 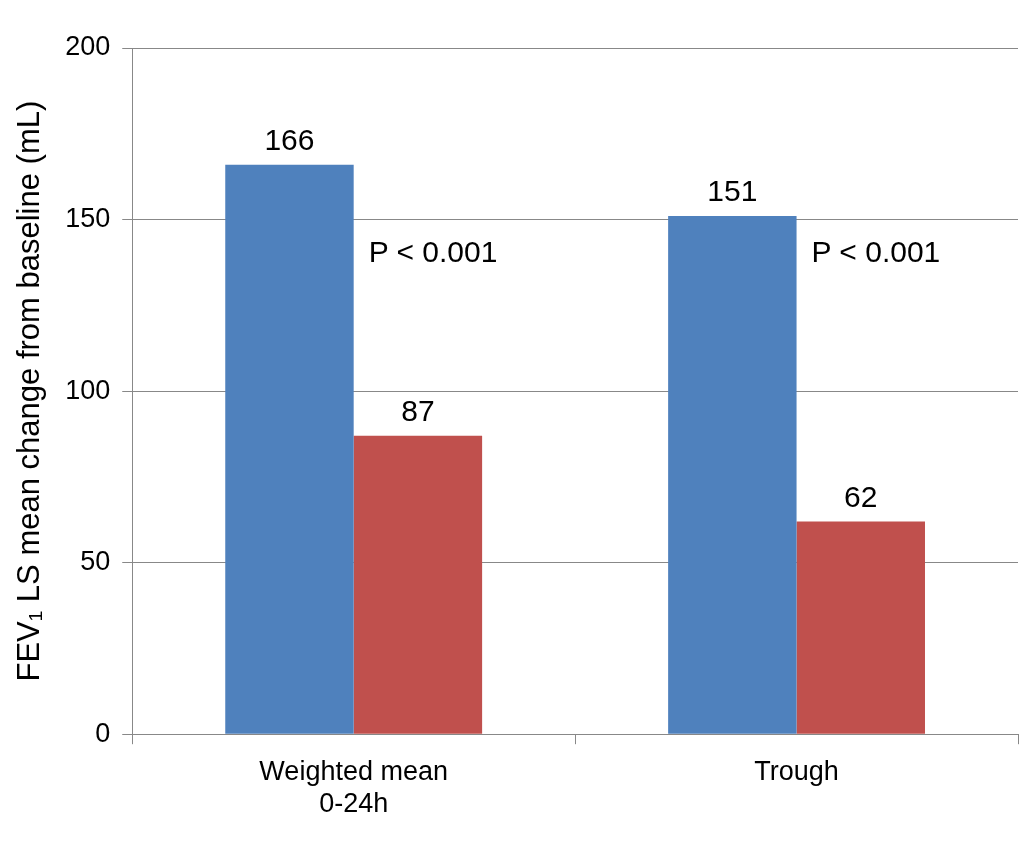 I want to click on y-tick-label: 200, so click(x=88, y=46).